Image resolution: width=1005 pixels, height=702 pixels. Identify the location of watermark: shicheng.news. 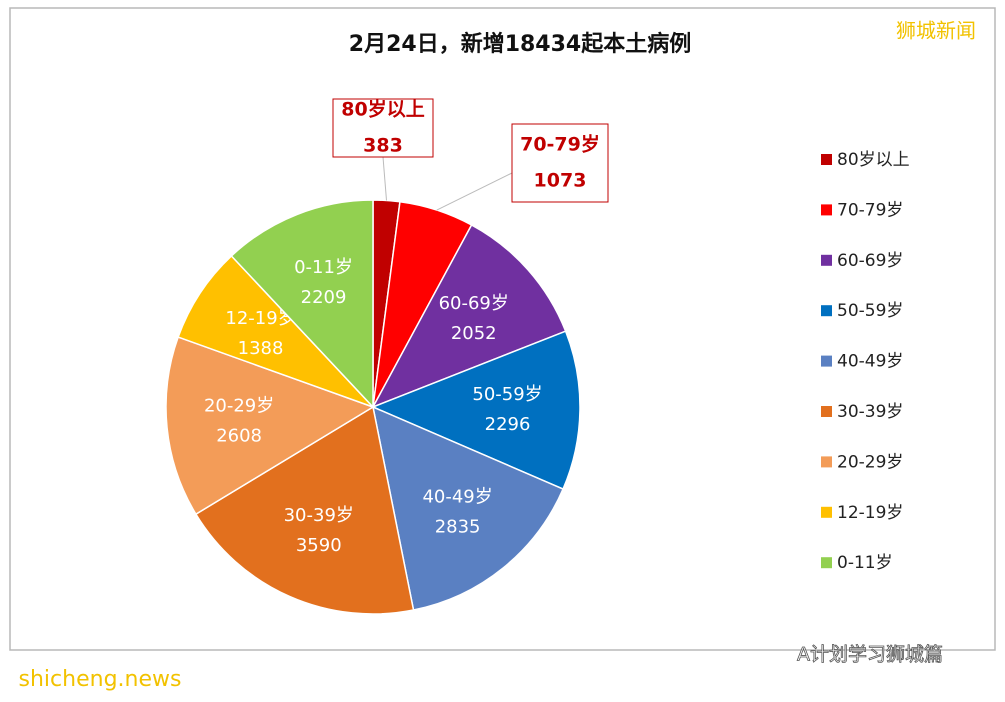
(100, 679).